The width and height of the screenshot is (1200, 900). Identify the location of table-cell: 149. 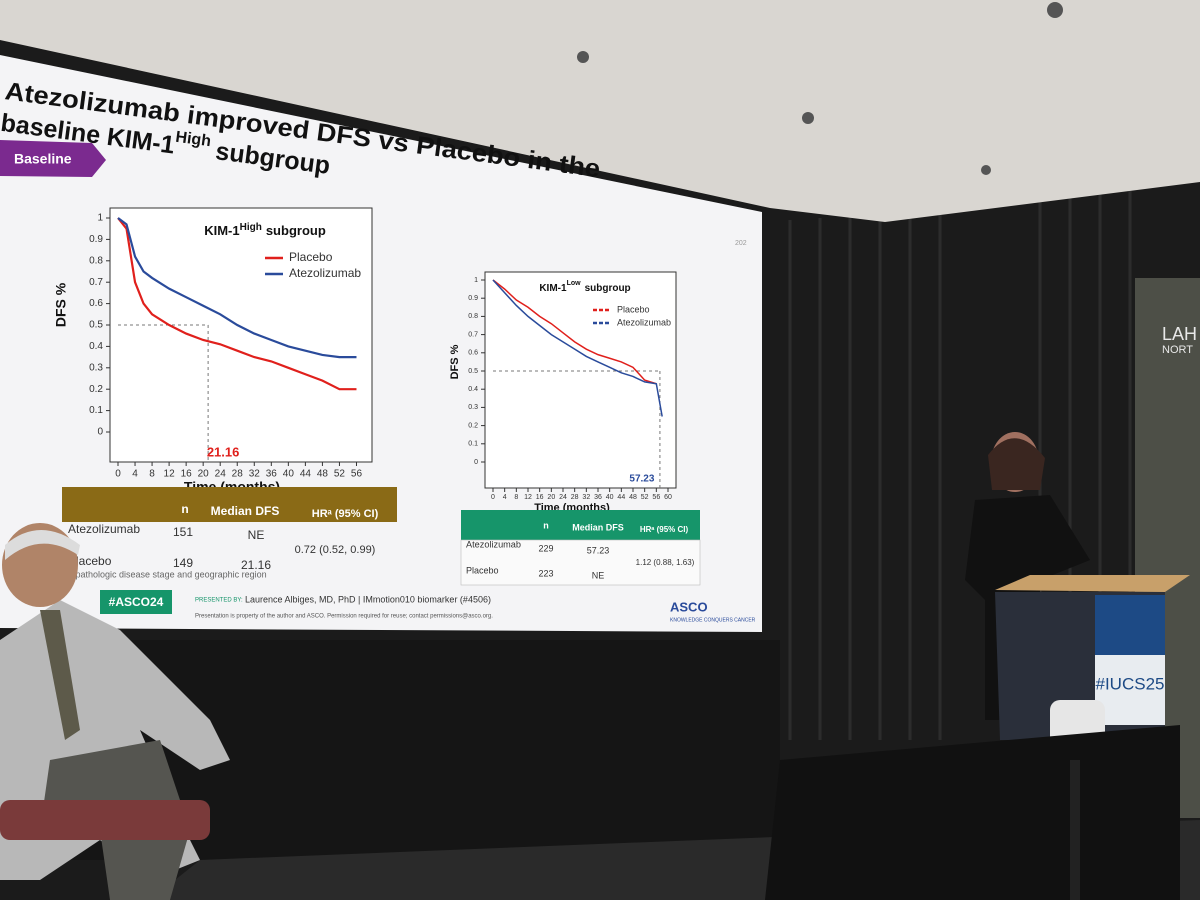
(183, 563).